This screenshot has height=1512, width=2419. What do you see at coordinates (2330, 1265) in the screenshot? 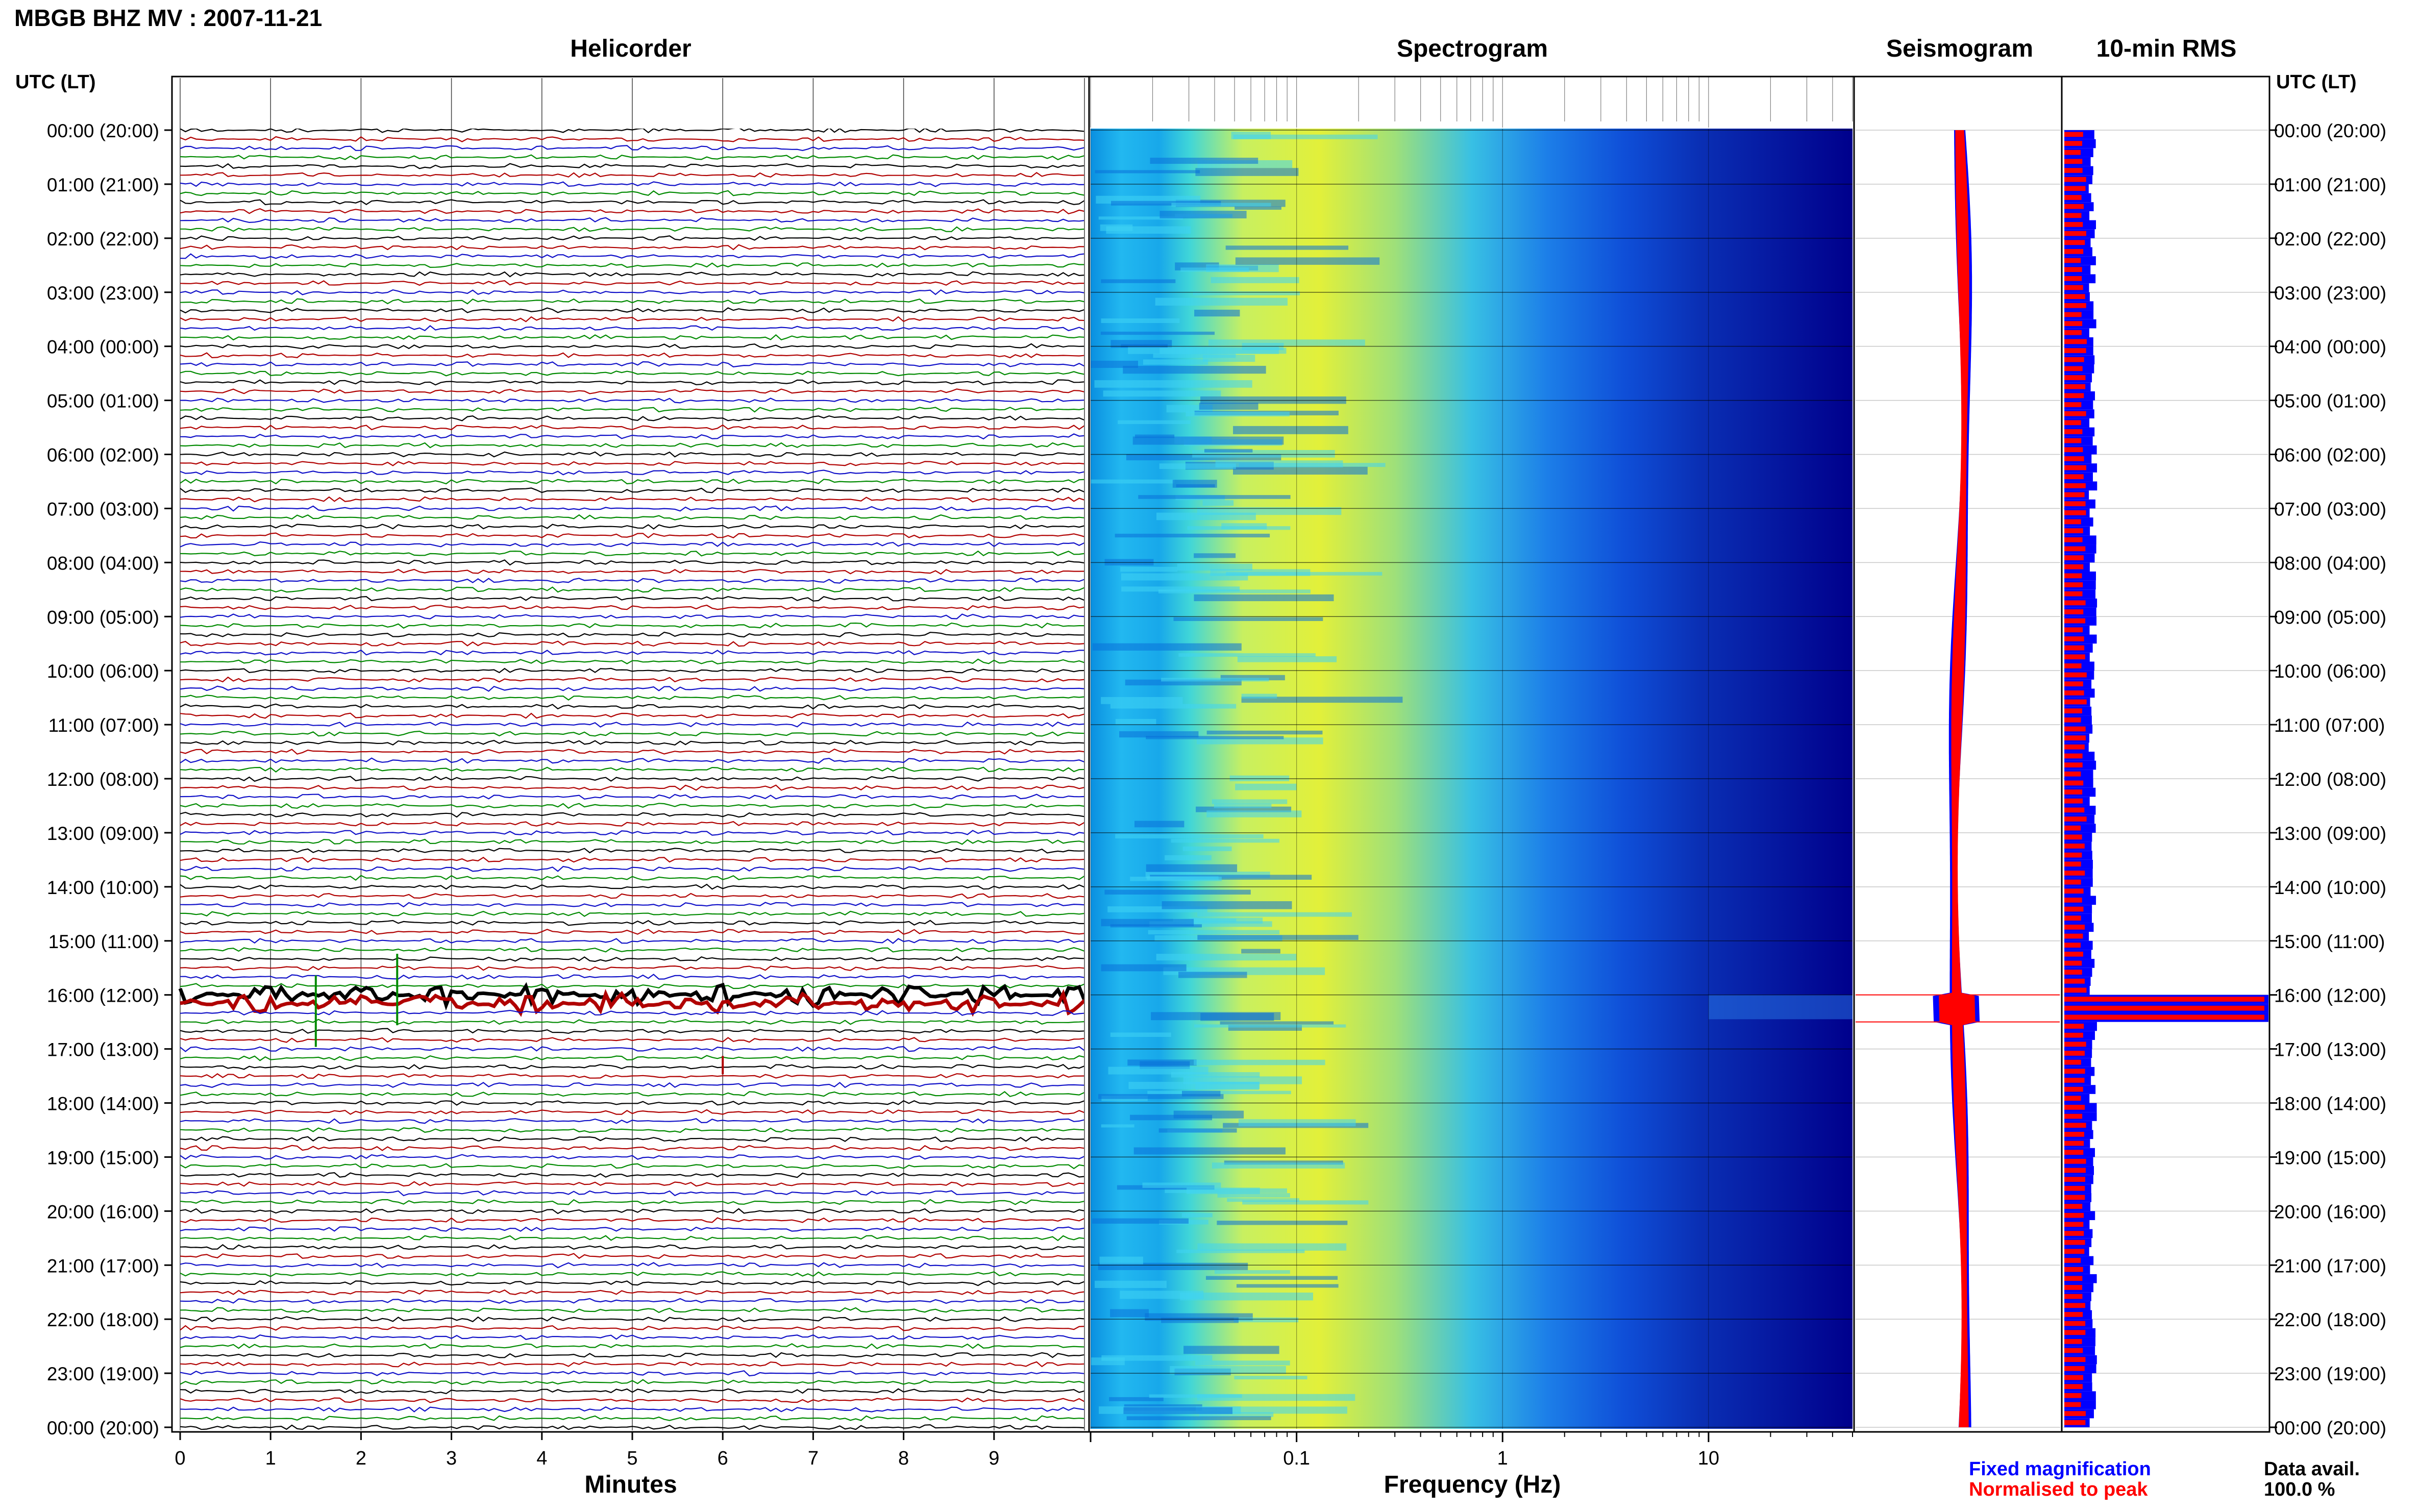
I see `time-label-right: 21:00 (17:00)` at bounding box center [2330, 1265].